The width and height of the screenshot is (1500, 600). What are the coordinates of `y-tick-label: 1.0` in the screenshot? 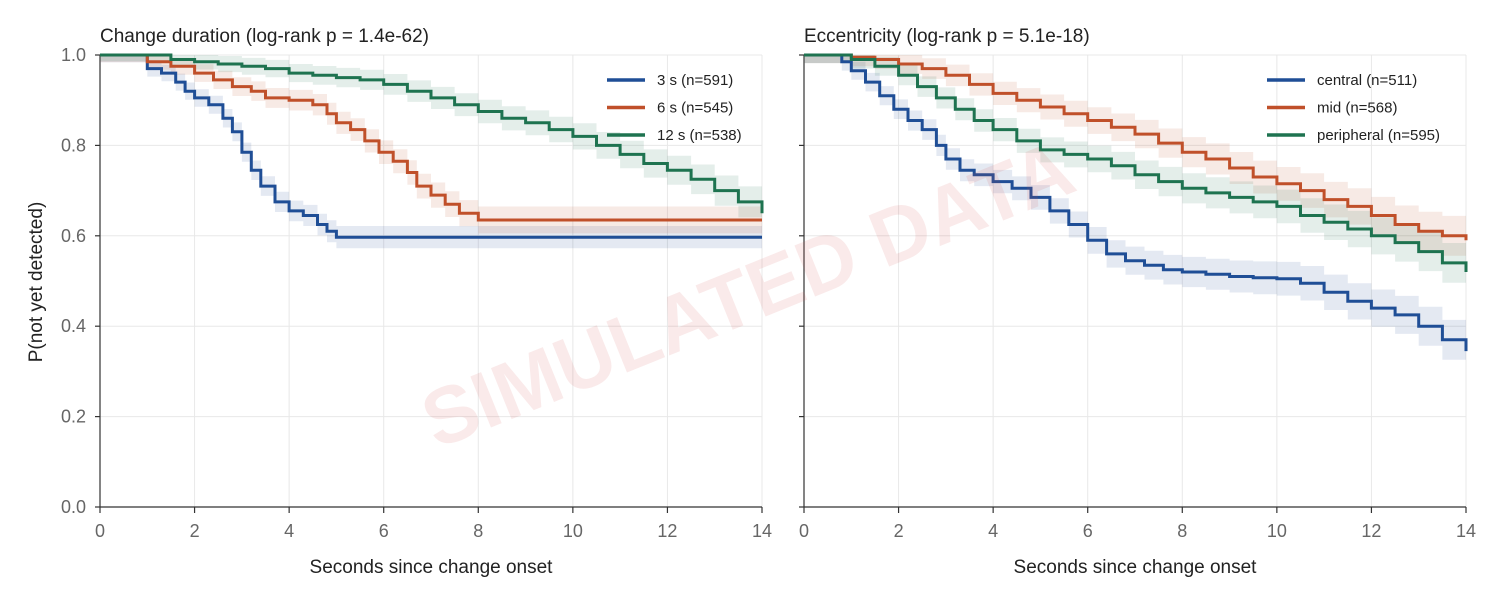 It's located at (73, 55).